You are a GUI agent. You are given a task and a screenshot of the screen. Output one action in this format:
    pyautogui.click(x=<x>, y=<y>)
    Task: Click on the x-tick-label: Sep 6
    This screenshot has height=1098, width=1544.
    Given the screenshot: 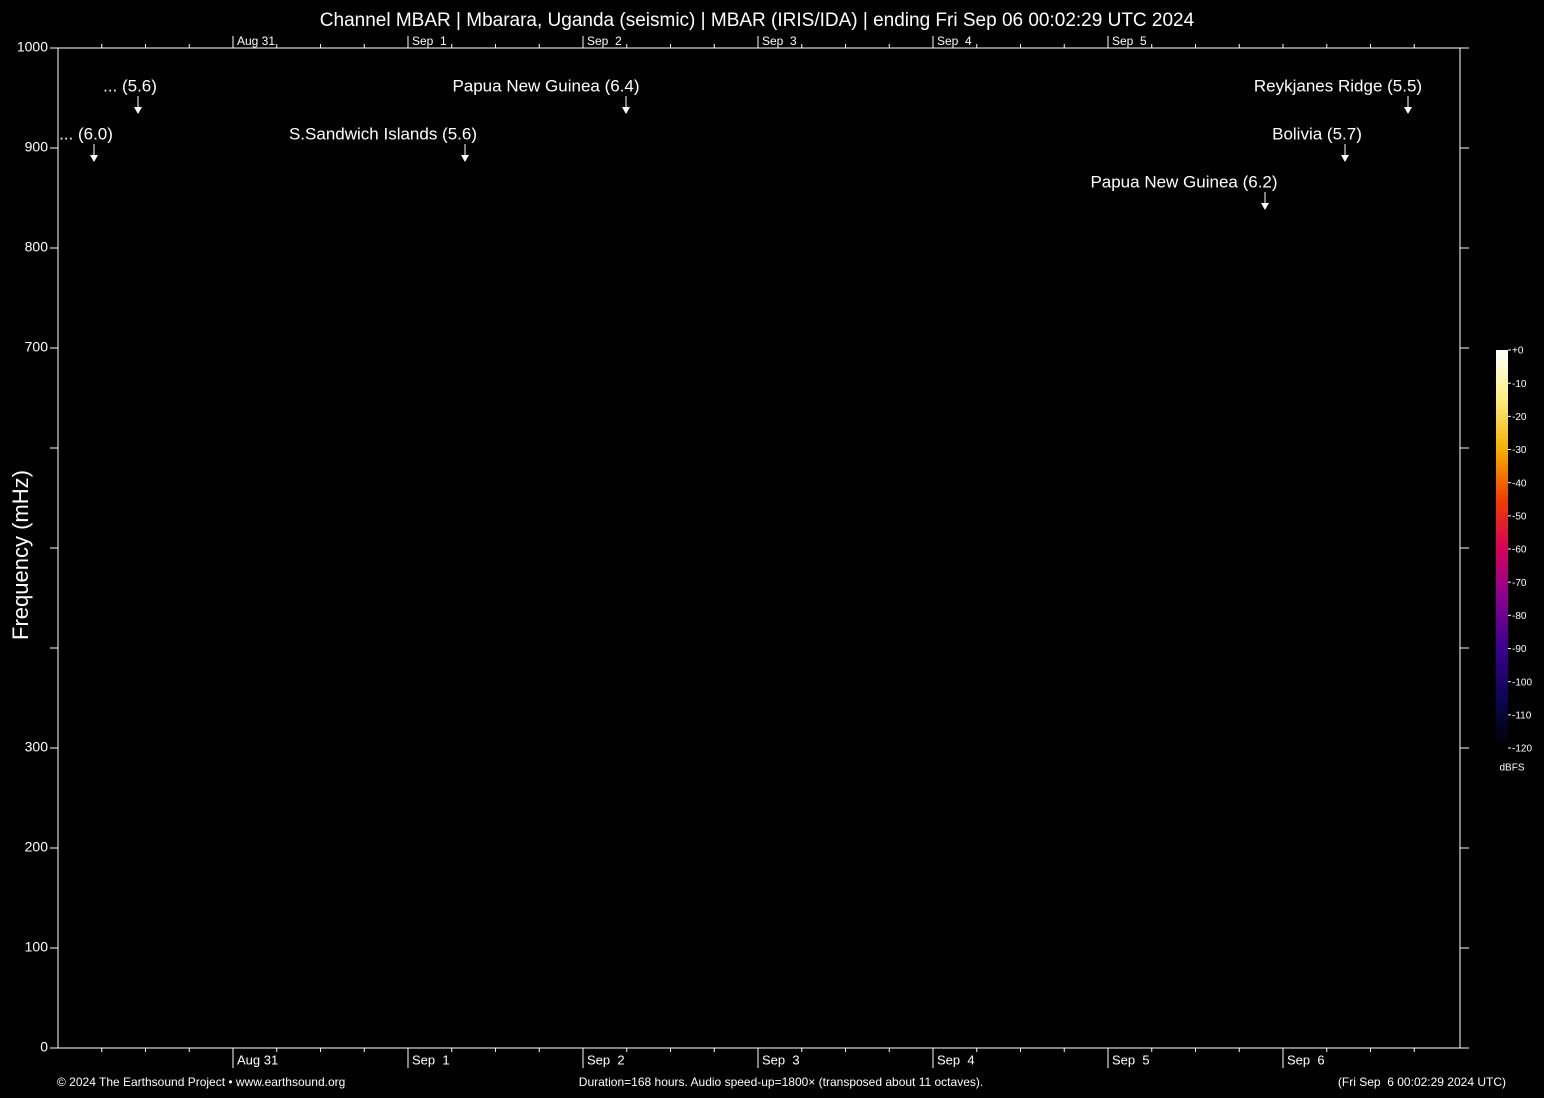 What is the action you would take?
    pyautogui.click(x=1306, y=1059)
    